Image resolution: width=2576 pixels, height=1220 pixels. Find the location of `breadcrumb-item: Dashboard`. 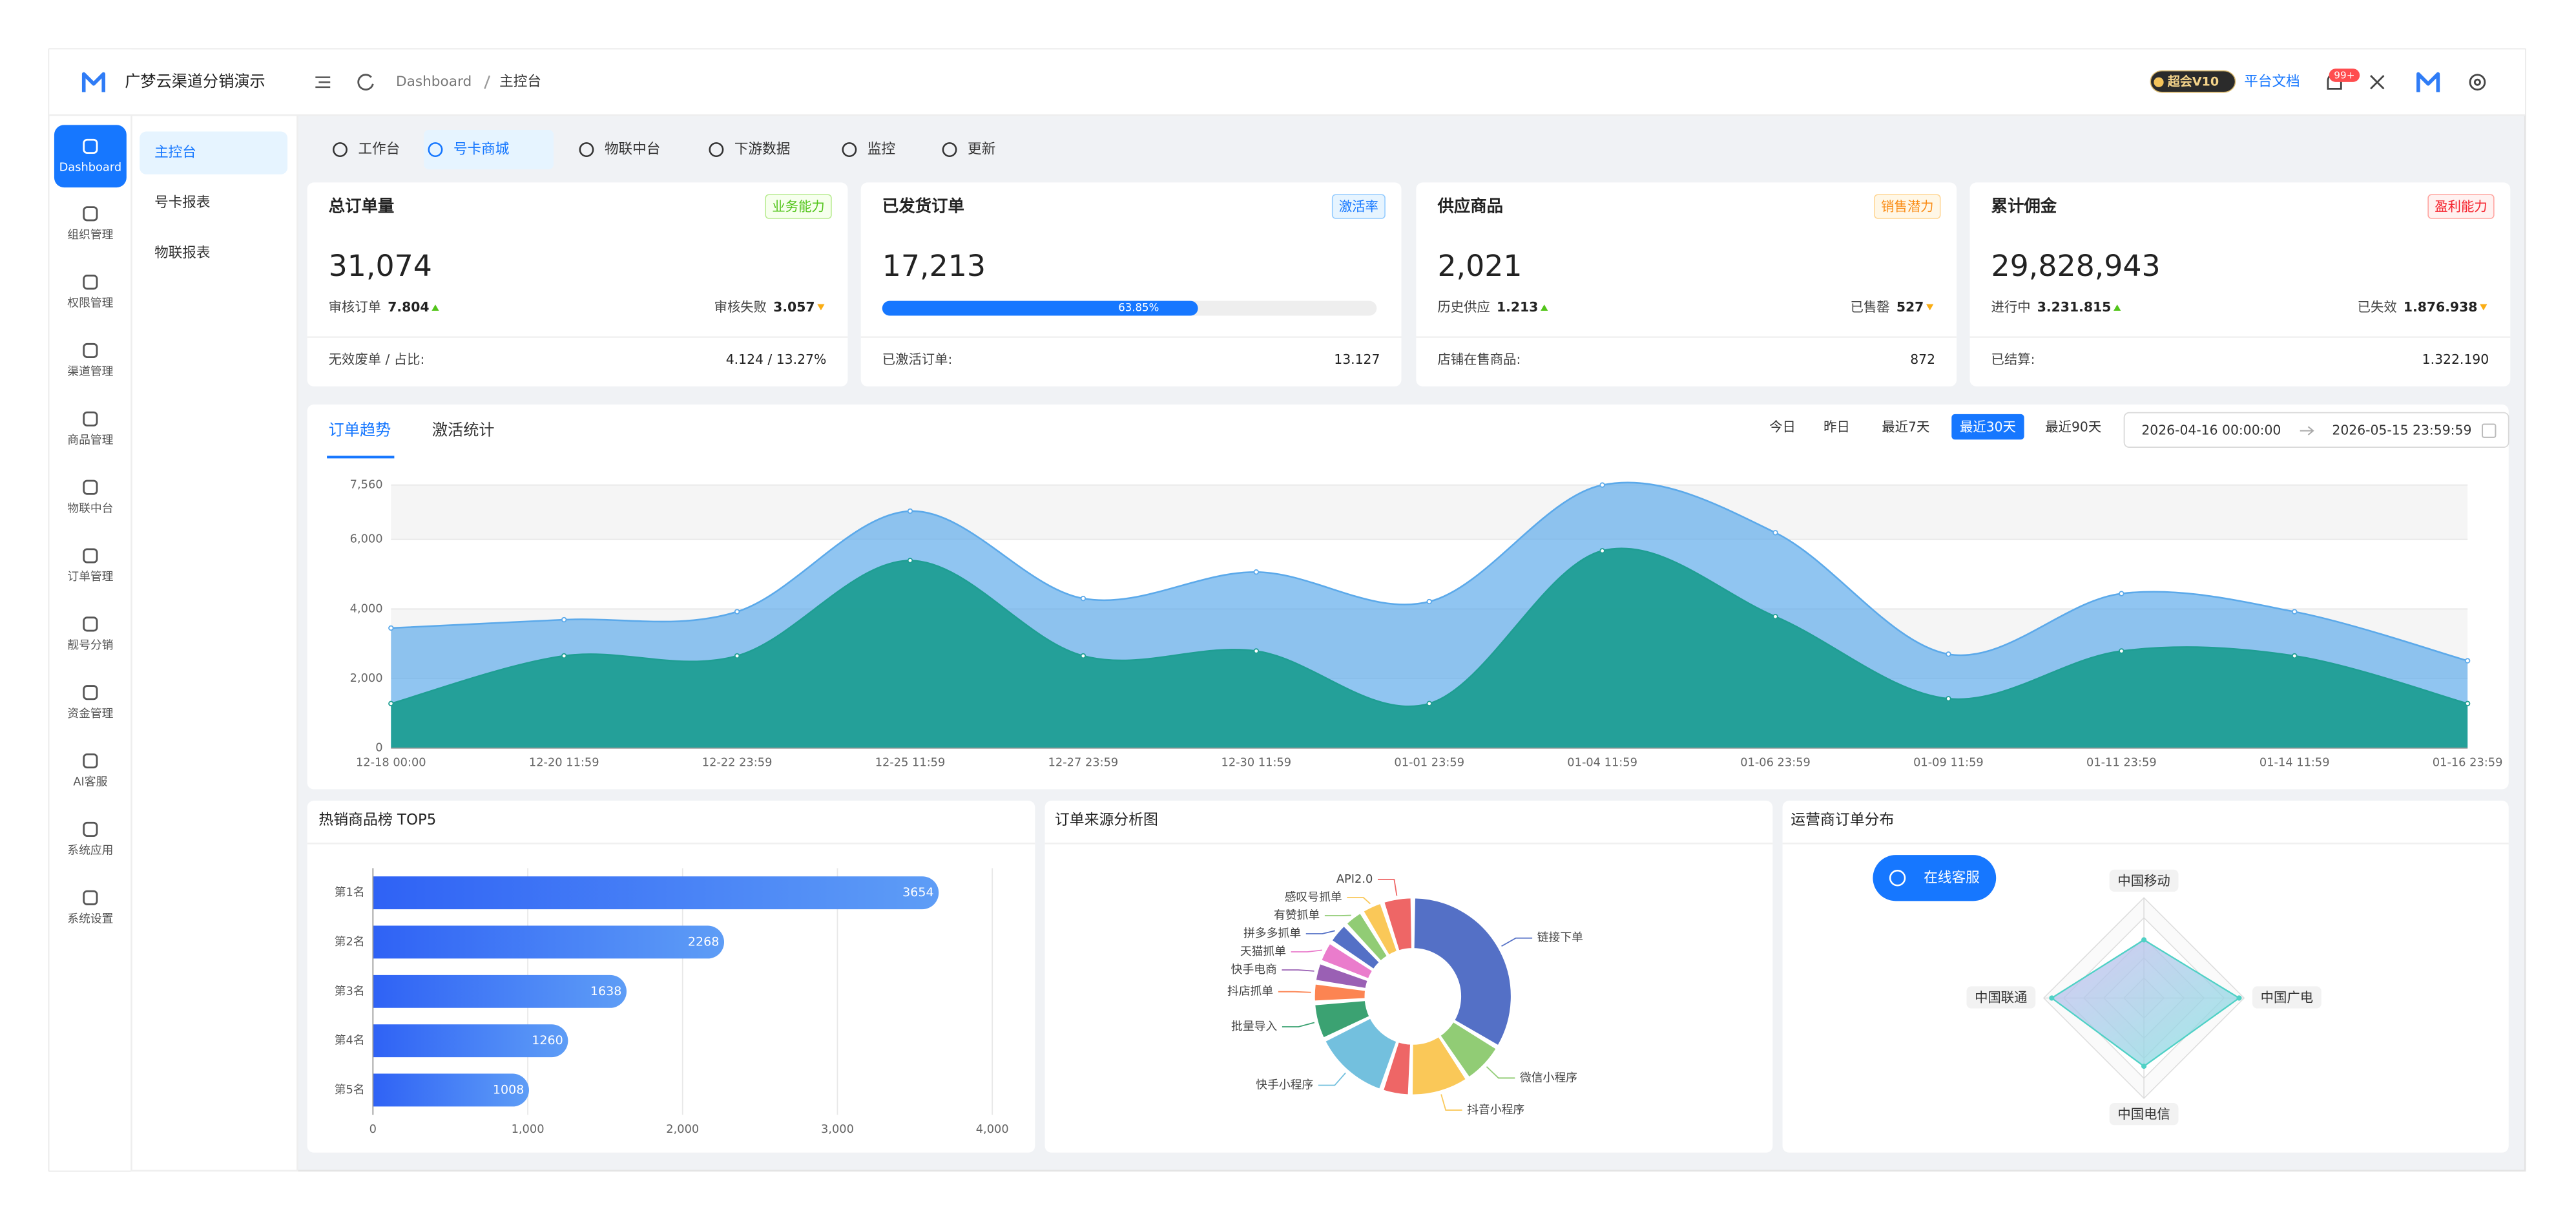

breadcrumb-item: Dashboard is located at coordinates (434, 82).